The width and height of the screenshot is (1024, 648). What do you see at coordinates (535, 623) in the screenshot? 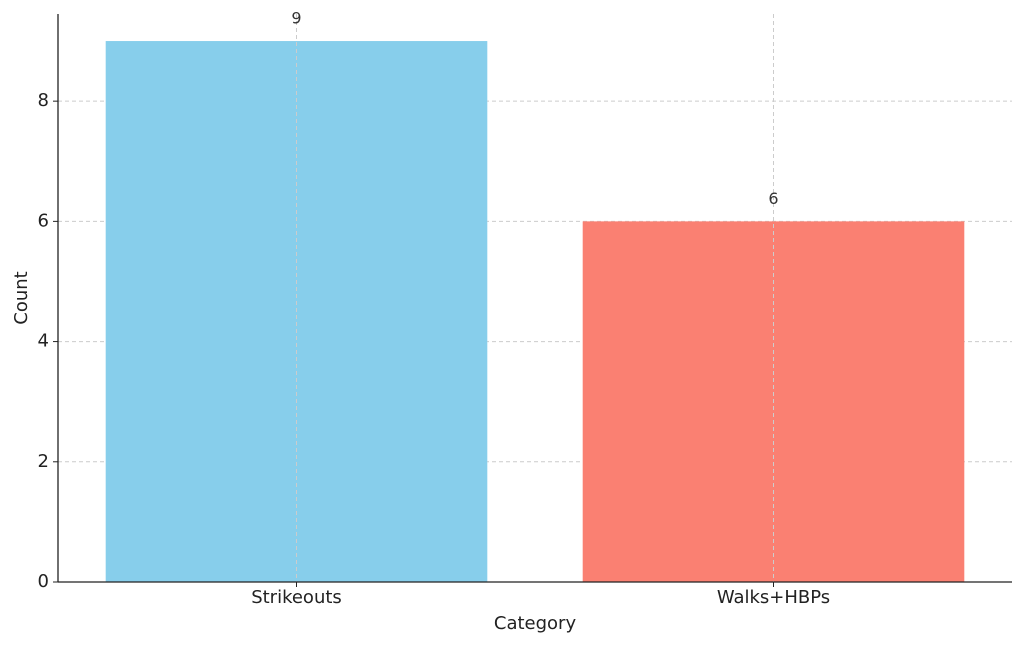
I see `x-axis-label: Category` at bounding box center [535, 623].